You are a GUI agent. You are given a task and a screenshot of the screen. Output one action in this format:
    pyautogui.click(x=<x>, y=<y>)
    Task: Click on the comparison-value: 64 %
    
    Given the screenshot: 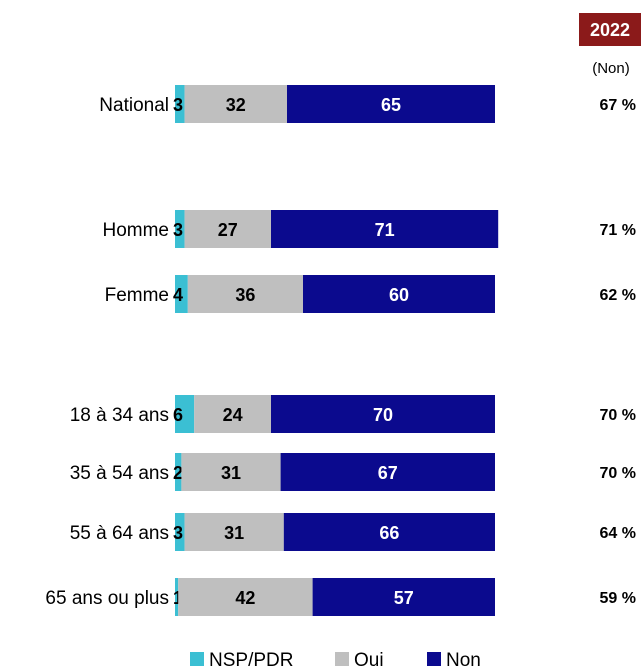 What is the action you would take?
    pyautogui.click(x=618, y=533)
    